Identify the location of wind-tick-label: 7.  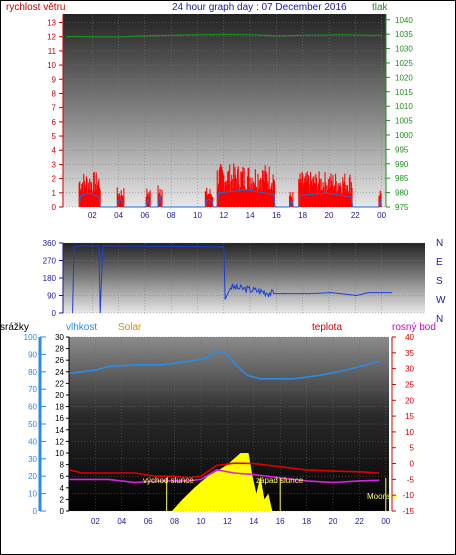
(54, 108).